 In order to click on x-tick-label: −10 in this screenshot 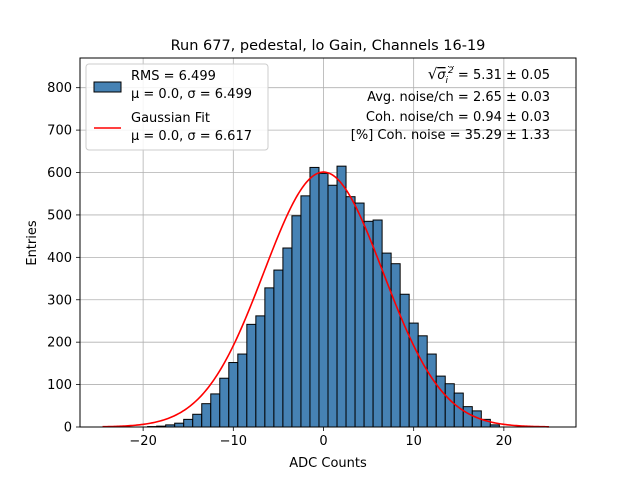, I will do `click(233, 441)`.